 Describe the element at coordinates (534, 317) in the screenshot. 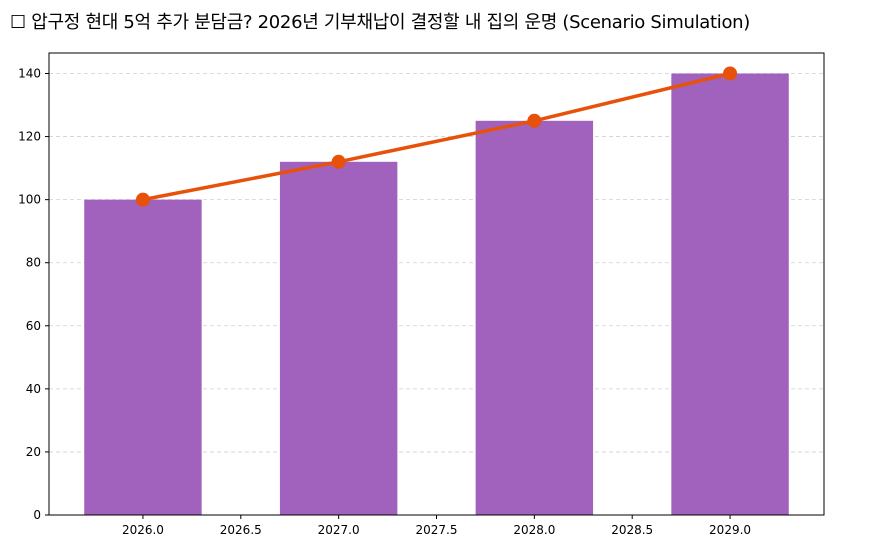

I see `bar-2028` at that location.